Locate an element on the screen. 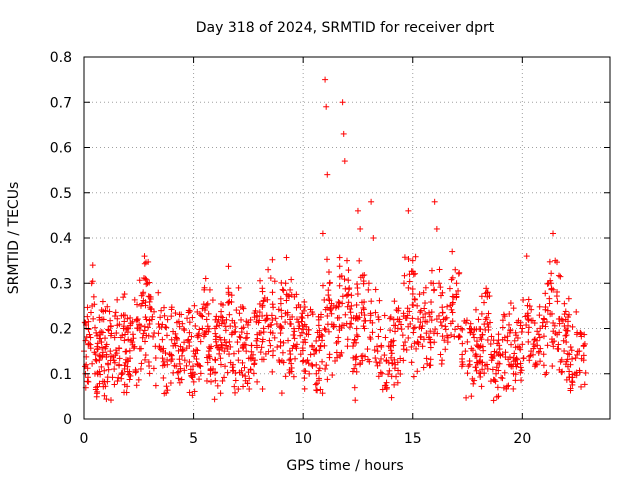 This screenshot has width=640, height=480. y-tick-label: 0.6 is located at coordinates (61, 149).